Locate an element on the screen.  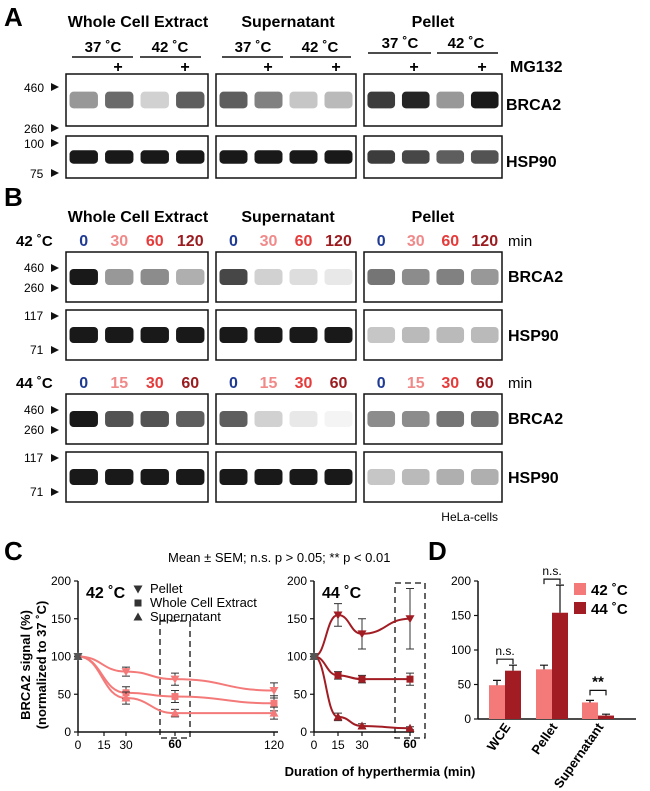
panel-a-treatment-label: MG132 is located at coordinates (536, 67).